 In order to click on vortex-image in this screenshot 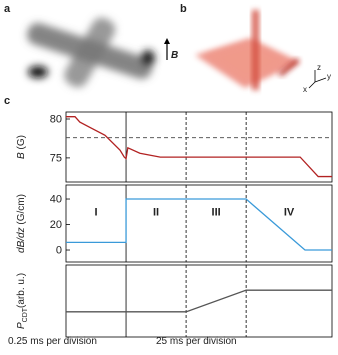, I will do `click(247, 50)`.